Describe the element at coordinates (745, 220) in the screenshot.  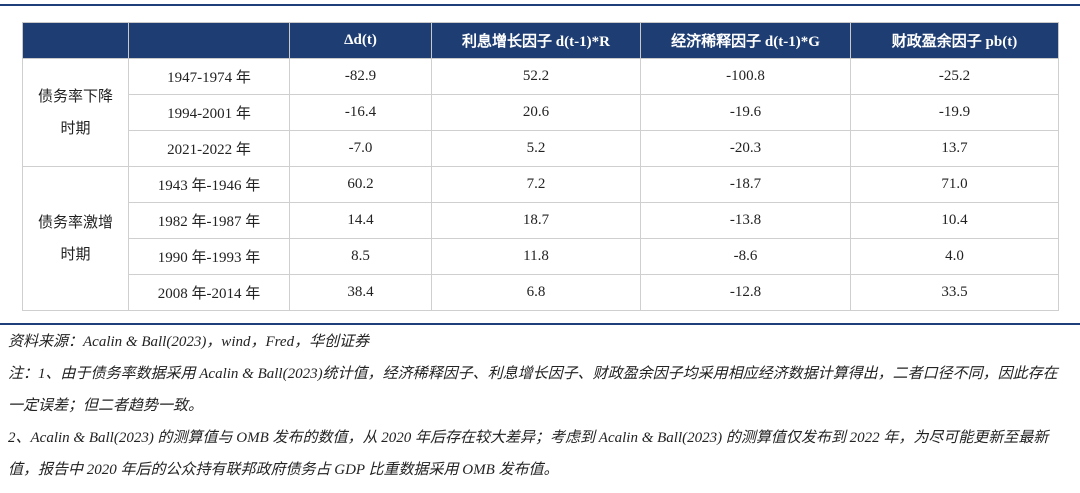
I see `value-cell: -13.8` at that location.